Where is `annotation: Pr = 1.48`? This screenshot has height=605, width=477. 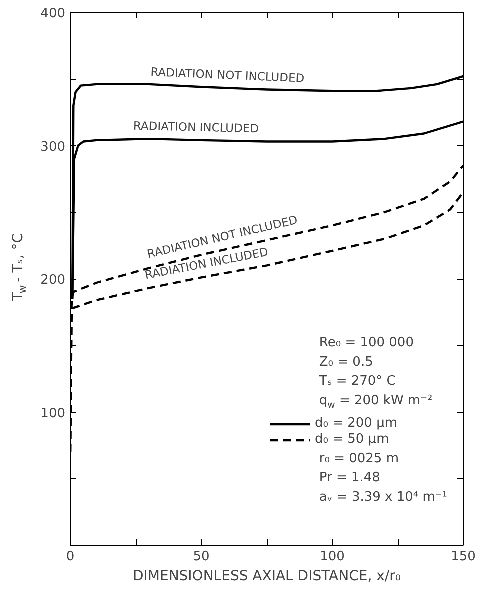
annotation: Pr = 1.48 is located at coordinates (349, 478).